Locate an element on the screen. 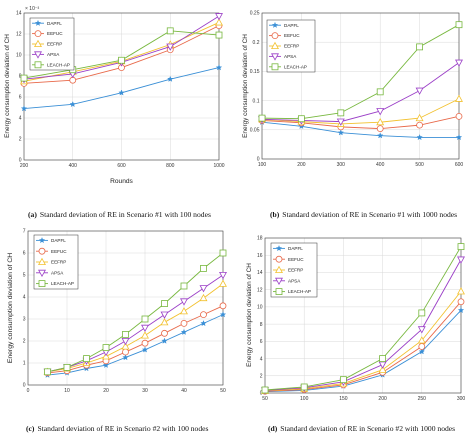 The width and height of the screenshot is (474, 439). x-tick-label: 800 is located at coordinates (170, 166).